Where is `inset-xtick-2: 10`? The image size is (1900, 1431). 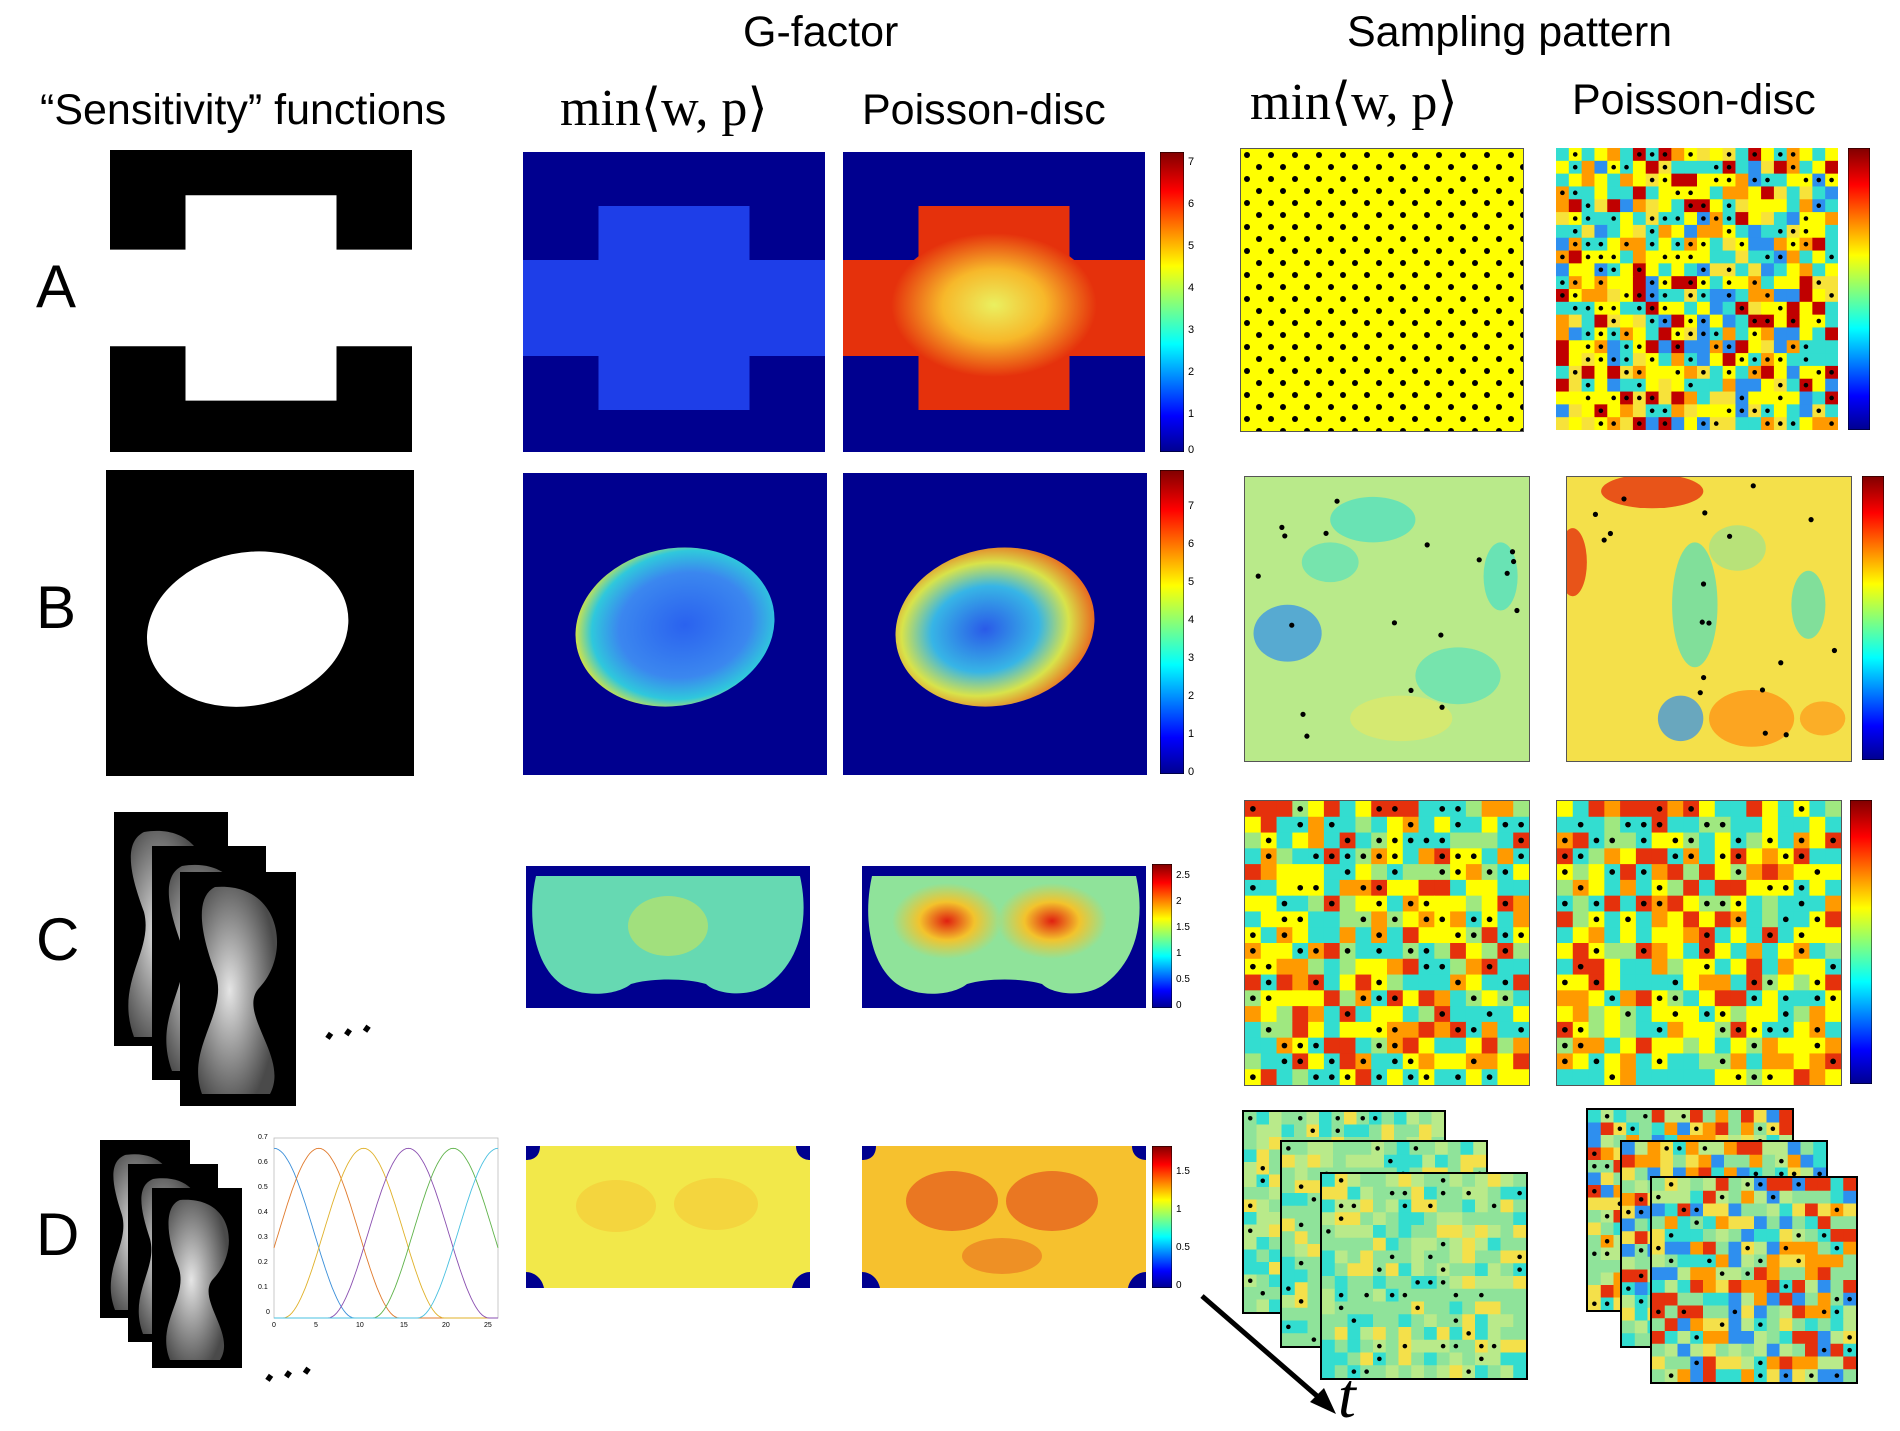 inset-xtick-2: 10 is located at coordinates (360, 1325).